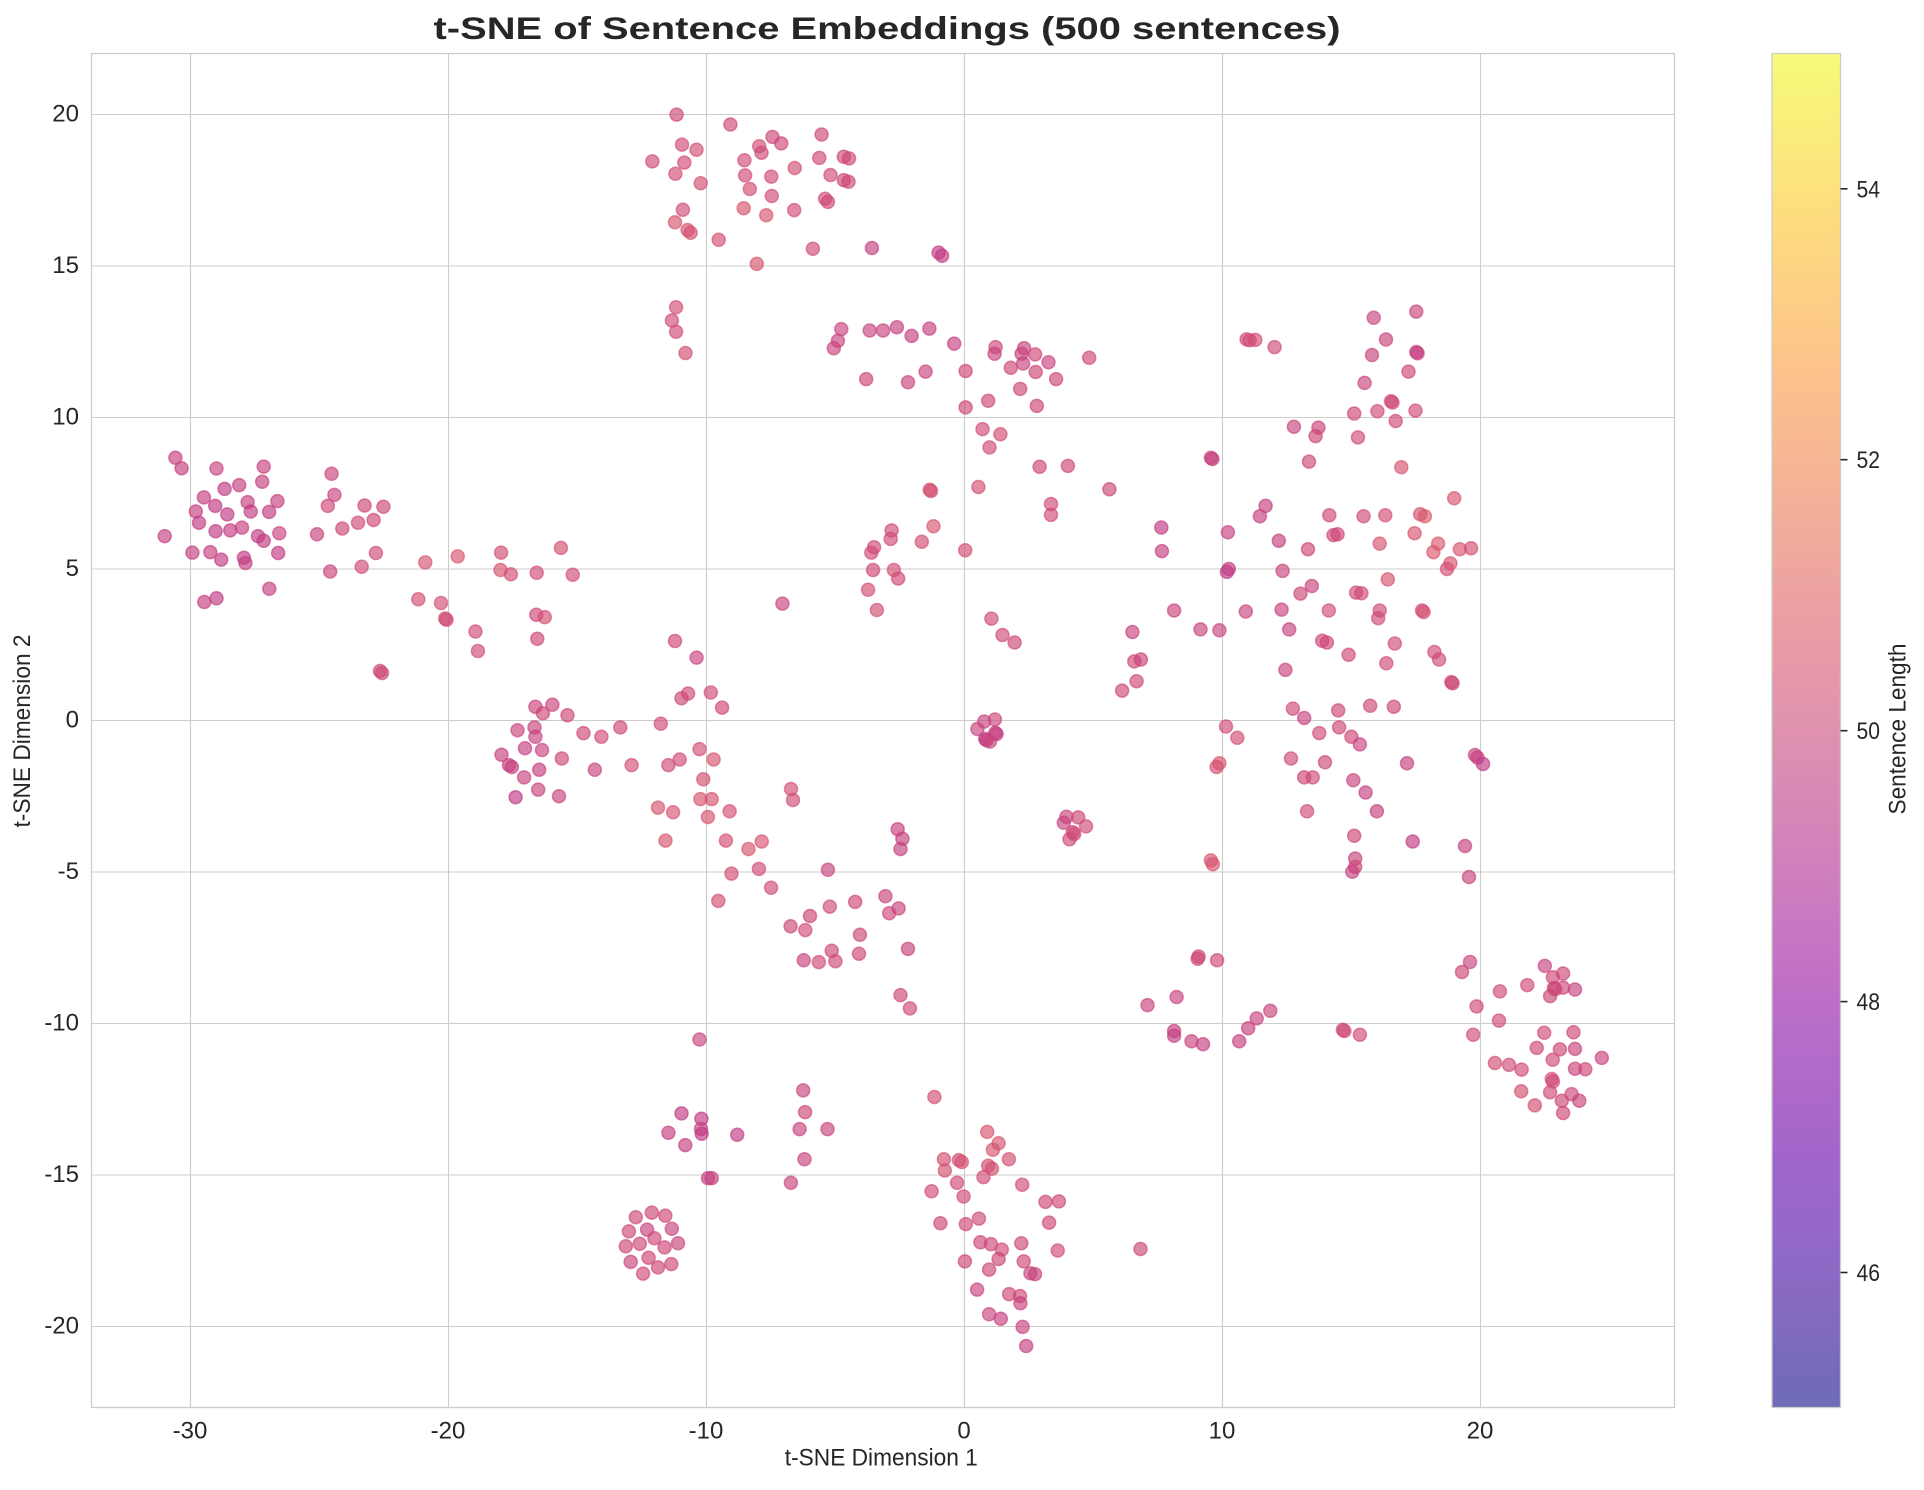 Image resolution: width=1924 pixels, height=1490 pixels. Describe the element at coordinates (190, 1431) in the screenshot. I see `svg-text: -30` at that location.